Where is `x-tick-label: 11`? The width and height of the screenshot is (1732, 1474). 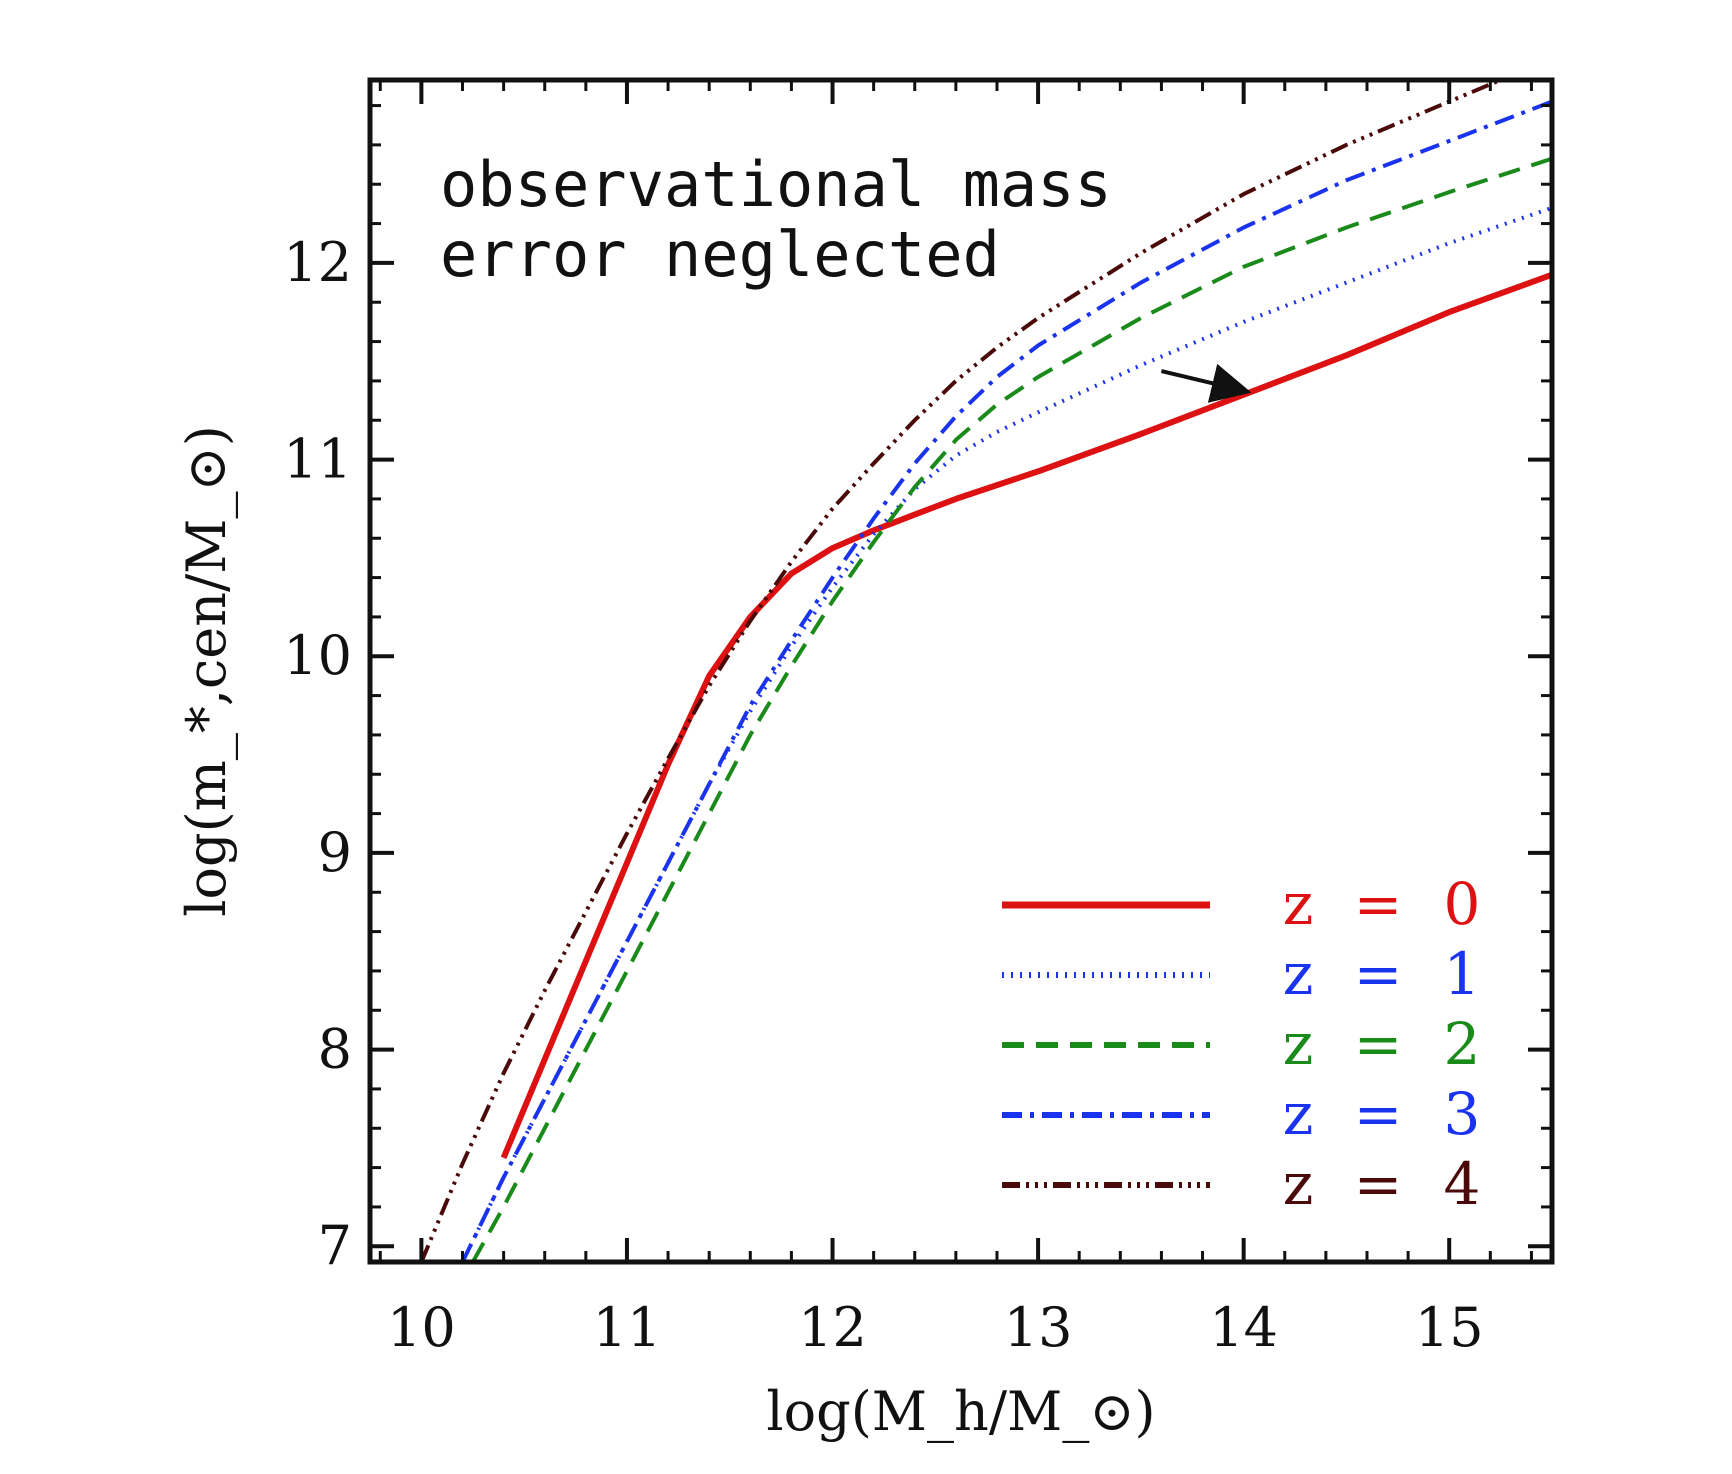 x-tick-label: 11 is located at coordinates (627, 1327).